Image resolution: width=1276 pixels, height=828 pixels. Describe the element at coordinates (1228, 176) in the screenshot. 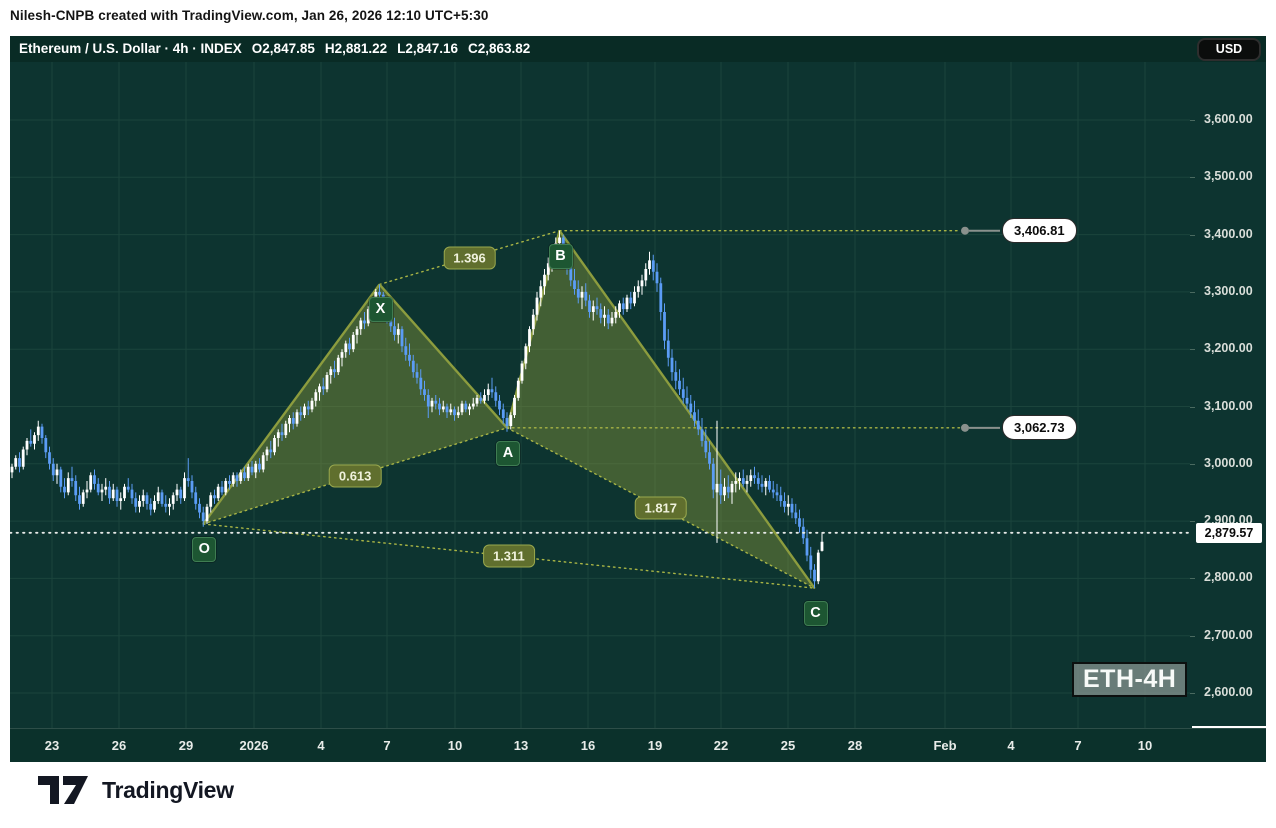

I see `y-axis-label: 3,500.00` at that location.